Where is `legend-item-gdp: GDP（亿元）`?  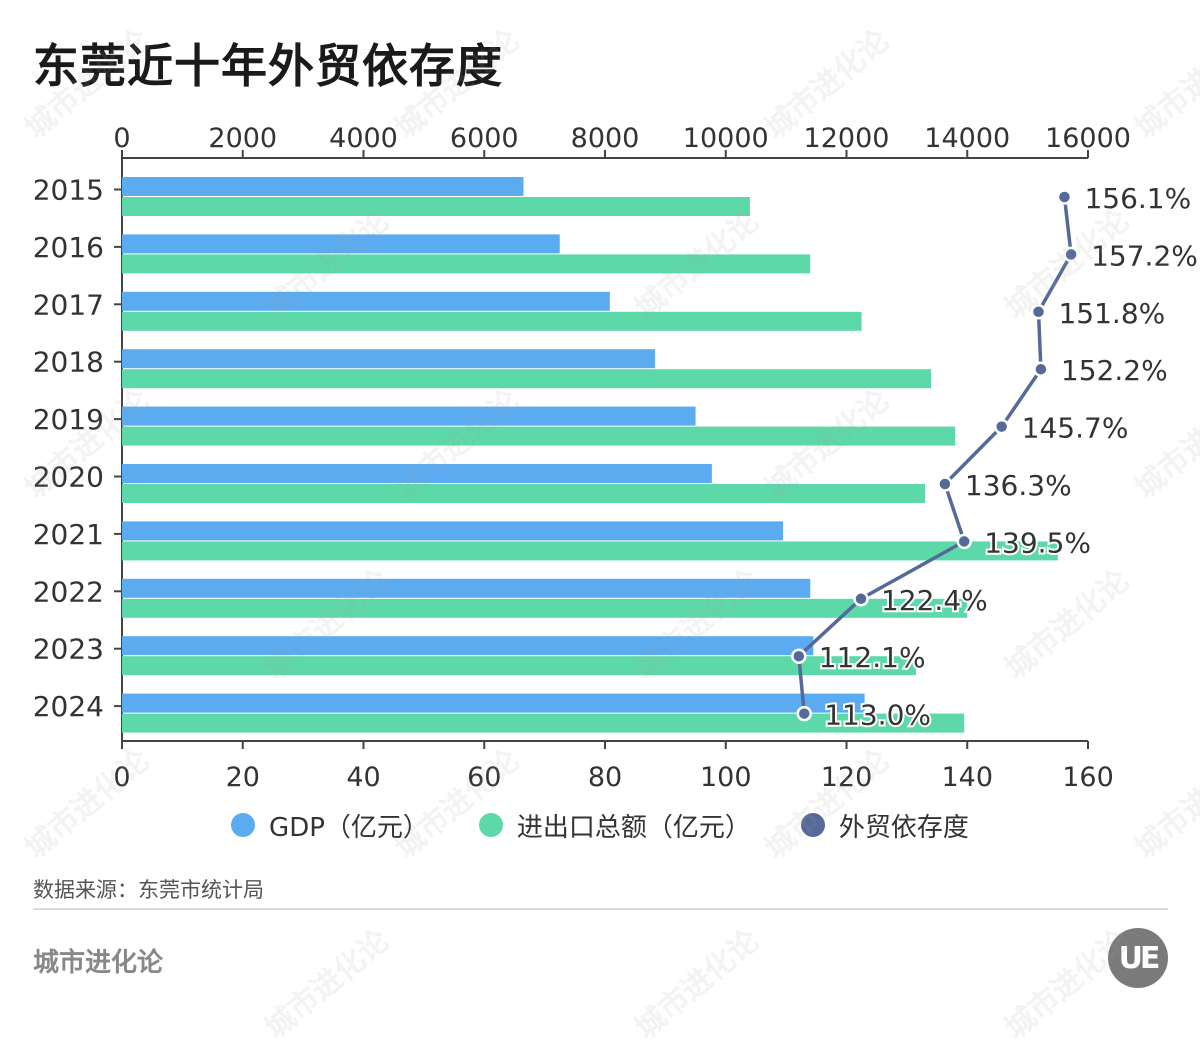 legend-item-gdp: GDP（亿元） is located at coordinates (330, 825).